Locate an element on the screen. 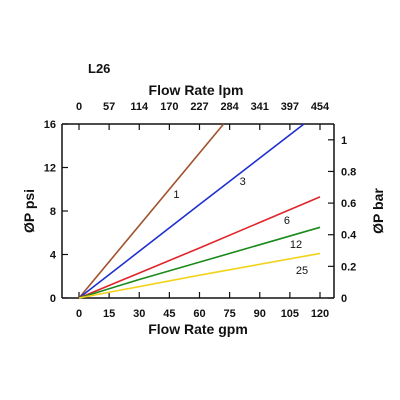 This screenshot has height=400, width=400. x-tick-label: 30 is located at coordinates (139, 314).